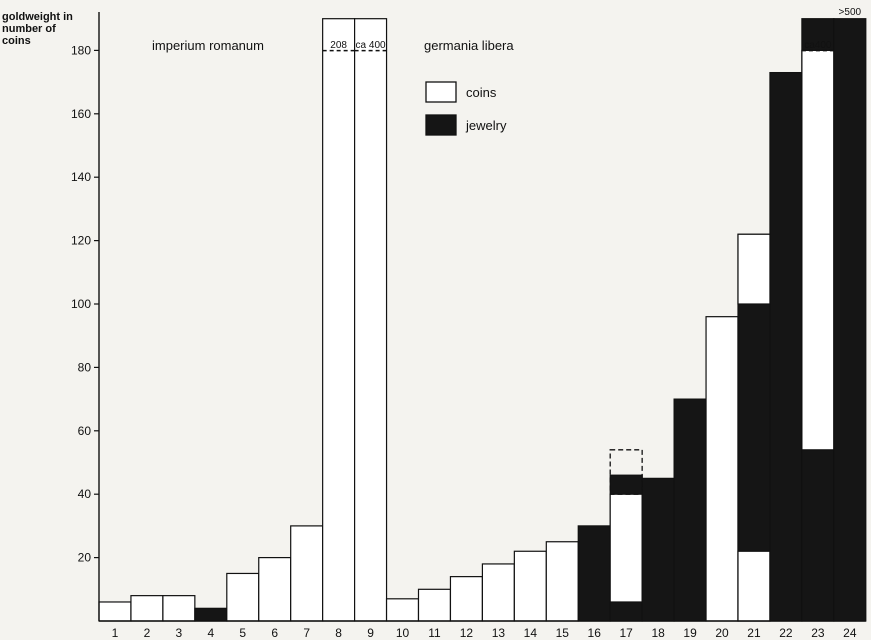 The width and height of the screenshot is (871, 640). I want to click on category-label-24: 24, so click(850, 633).